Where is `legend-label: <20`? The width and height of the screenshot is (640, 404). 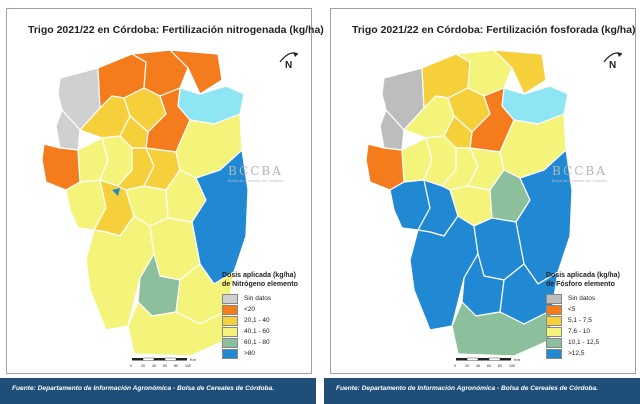
legend-label: <20 is located at coordinates (250, 309).